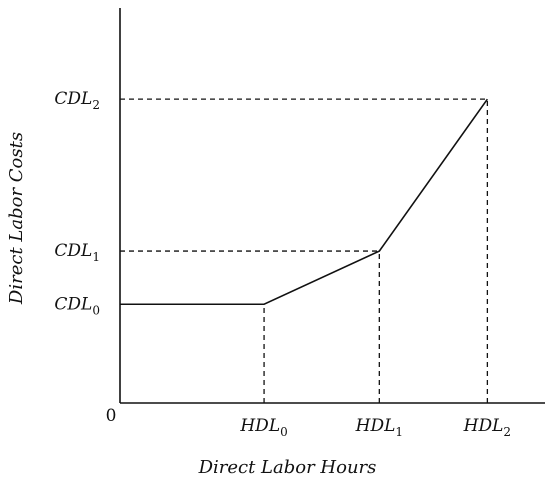  Describe the element at coordinates (77, 252) in the screenshot. I see `y-tick-label-1: CDL1` at that location.